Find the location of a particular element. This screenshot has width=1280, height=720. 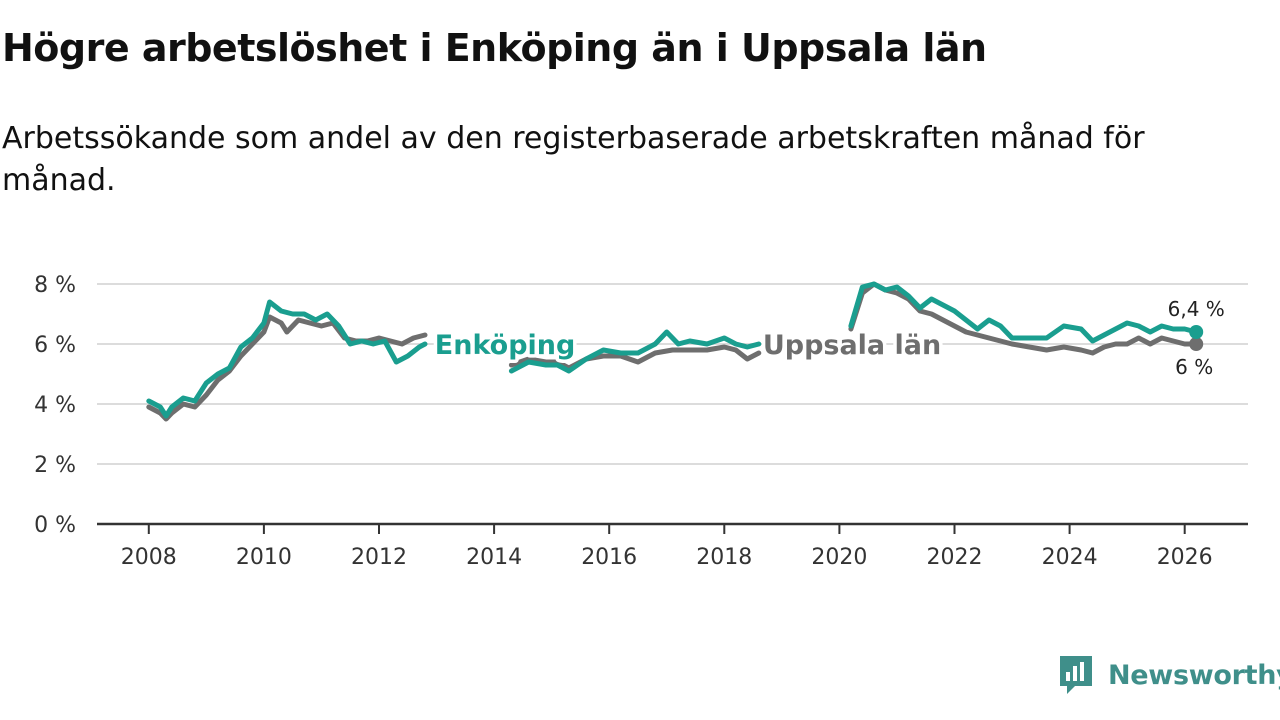

x-tick-label: 2008 is located at coordinates (149, 557).